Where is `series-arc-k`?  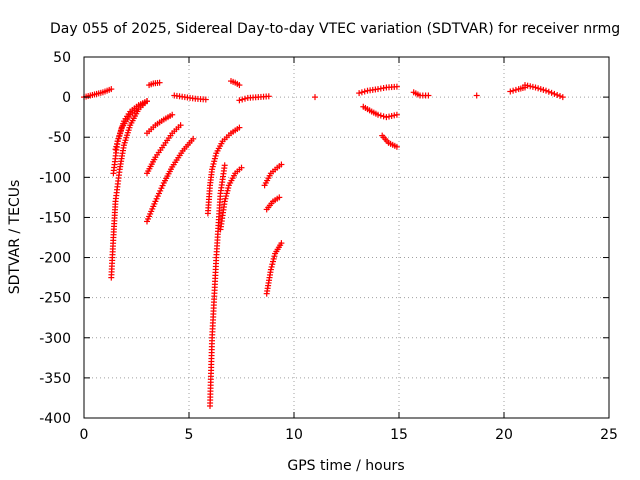 series-arc-k is located at coordinates (223, 170).